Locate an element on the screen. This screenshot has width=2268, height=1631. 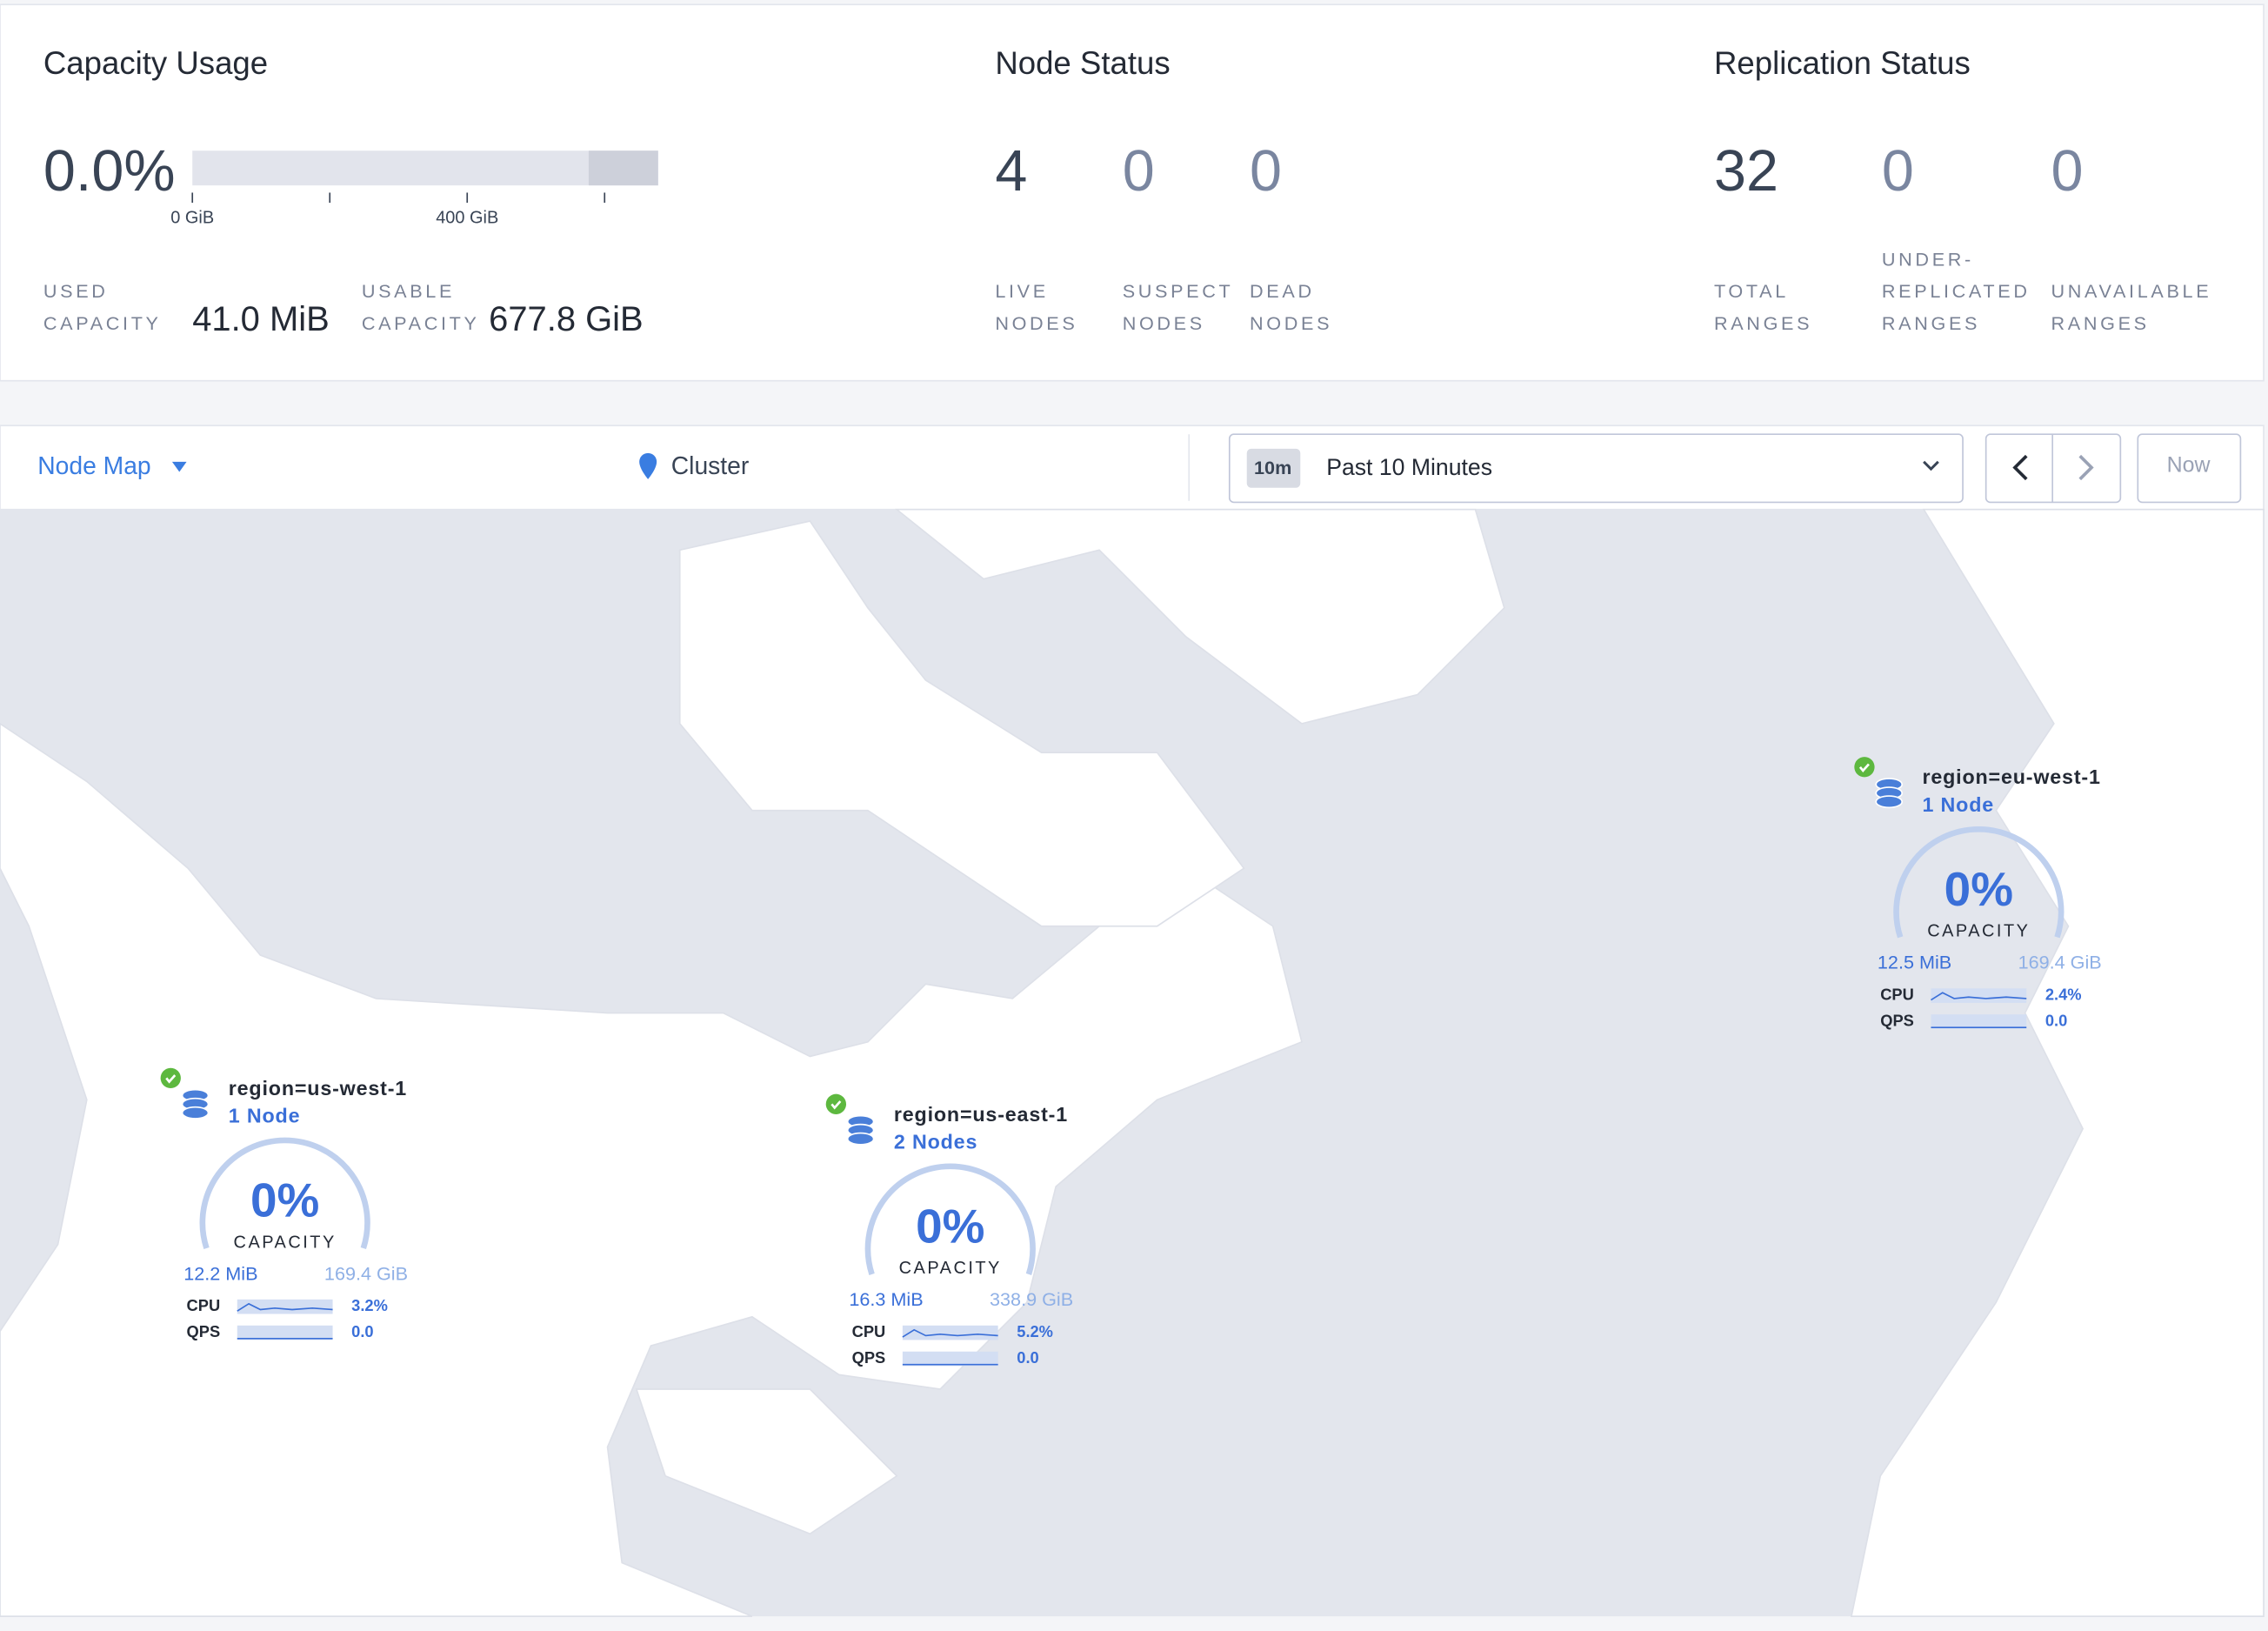
dropdown-chevron is located at coordinates (1931, 465).